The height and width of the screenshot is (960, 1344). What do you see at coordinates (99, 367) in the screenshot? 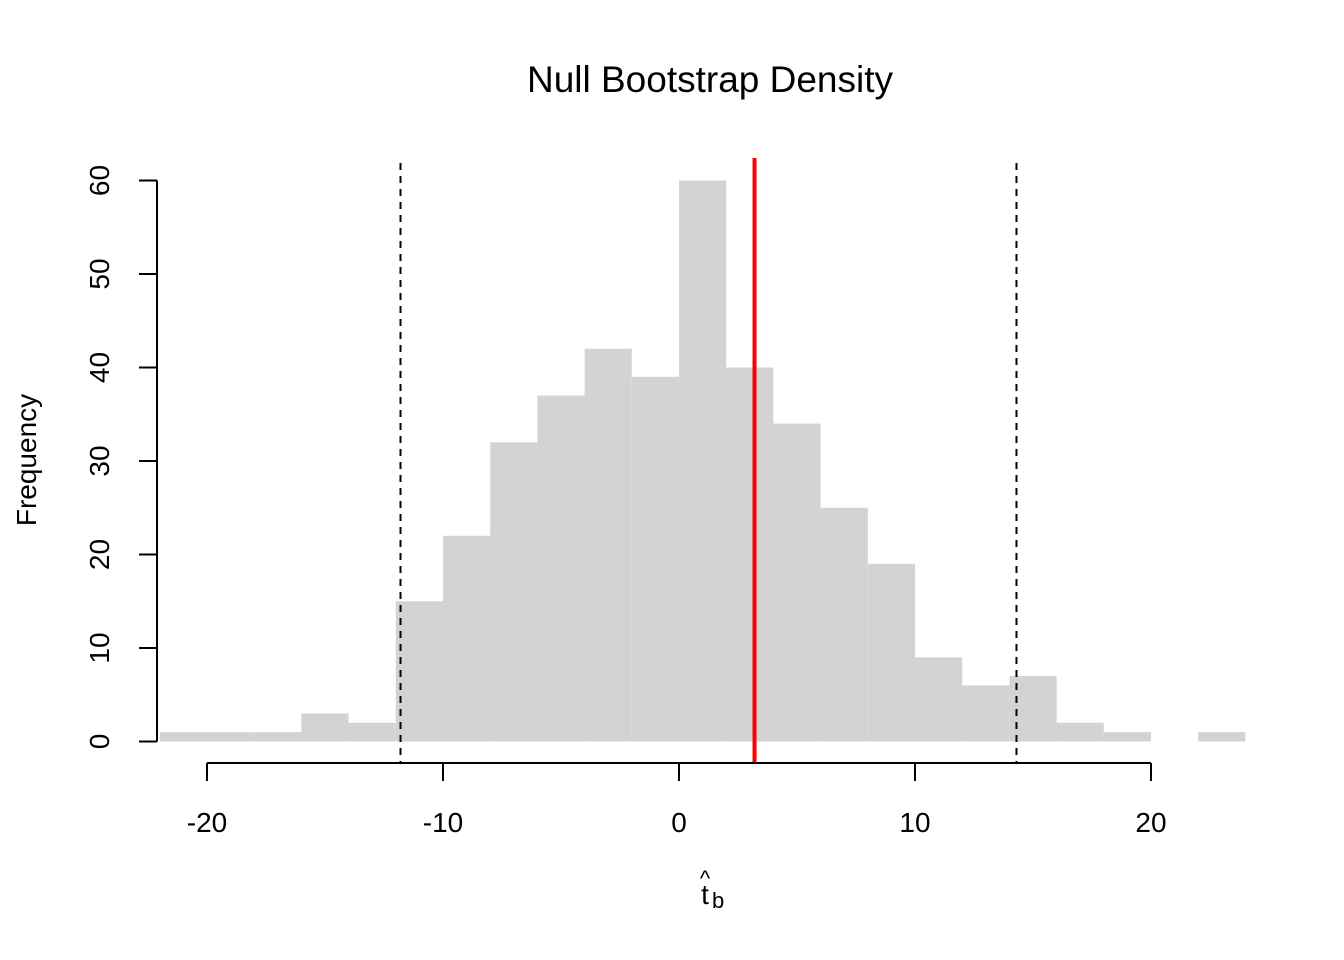
I see `y-tick-label: 40` at bounding box center [99, 367].